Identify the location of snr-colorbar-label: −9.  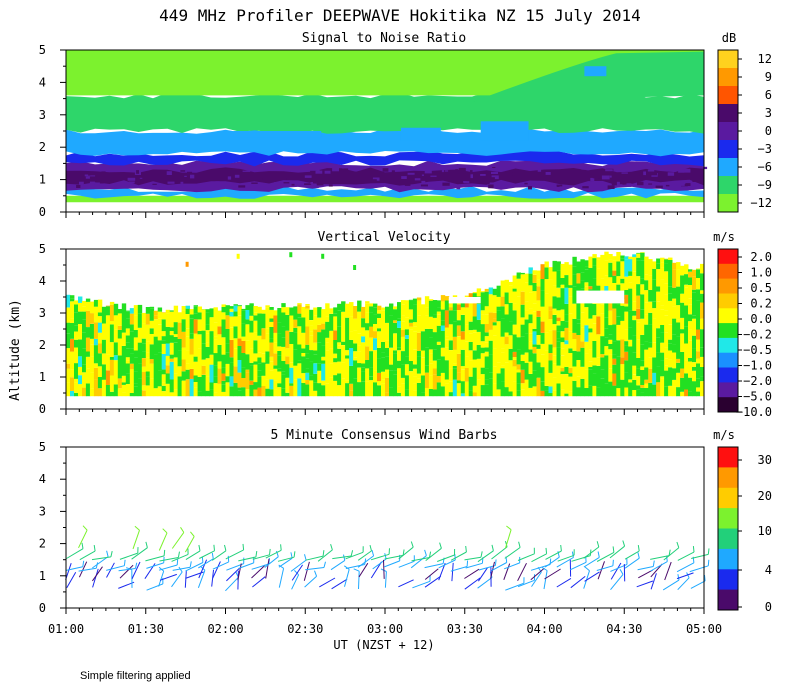
(765, 185).